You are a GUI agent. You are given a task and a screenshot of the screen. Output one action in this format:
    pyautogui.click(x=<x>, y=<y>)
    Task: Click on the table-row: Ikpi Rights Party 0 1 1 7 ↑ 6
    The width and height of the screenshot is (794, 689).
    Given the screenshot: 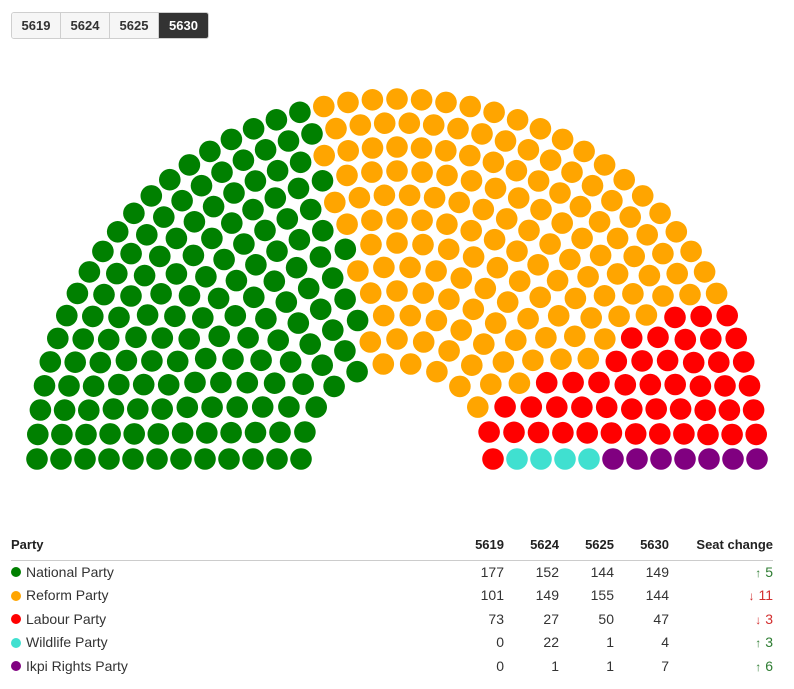 What is the action you would take?
    pyautogui.click(x=392, y=666)
    